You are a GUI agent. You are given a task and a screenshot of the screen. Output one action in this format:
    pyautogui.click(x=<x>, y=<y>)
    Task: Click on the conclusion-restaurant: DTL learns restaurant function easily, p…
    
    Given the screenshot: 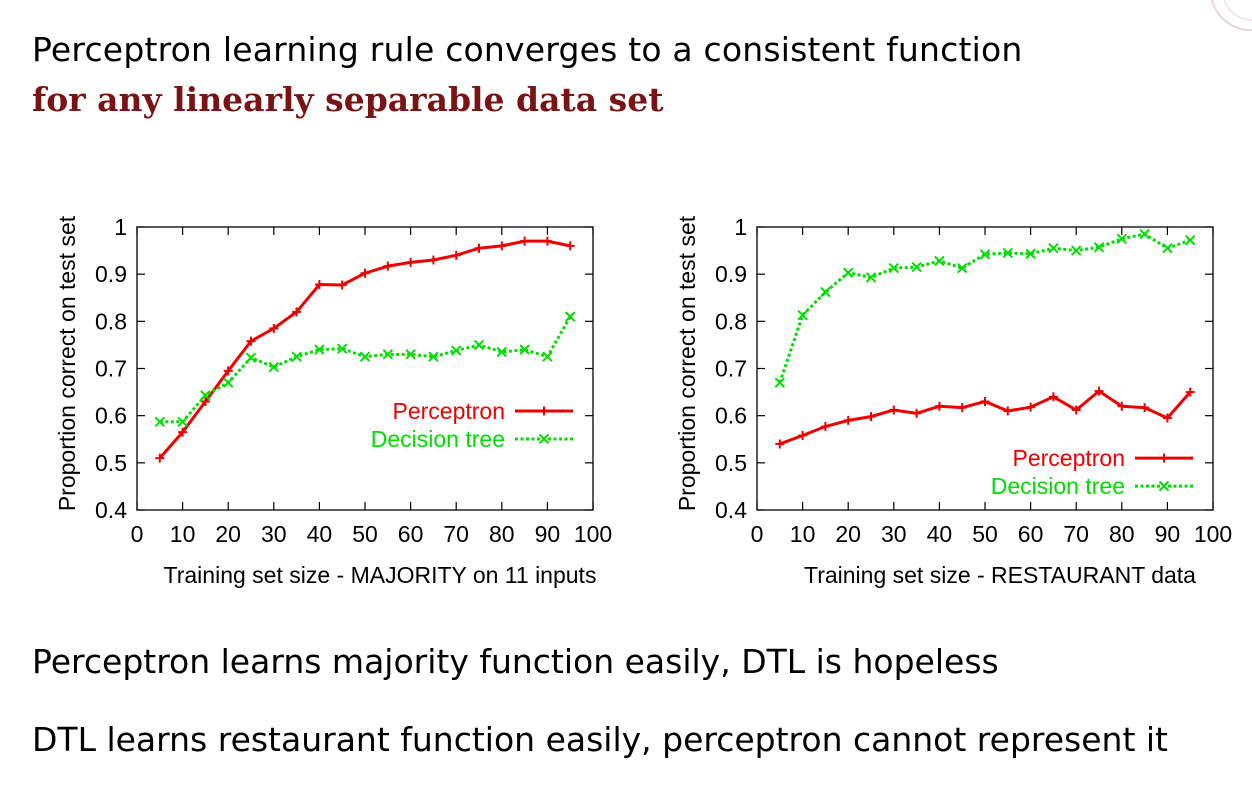 What is the action you would take?
    pyautogui.click(x=600, y=739)
    